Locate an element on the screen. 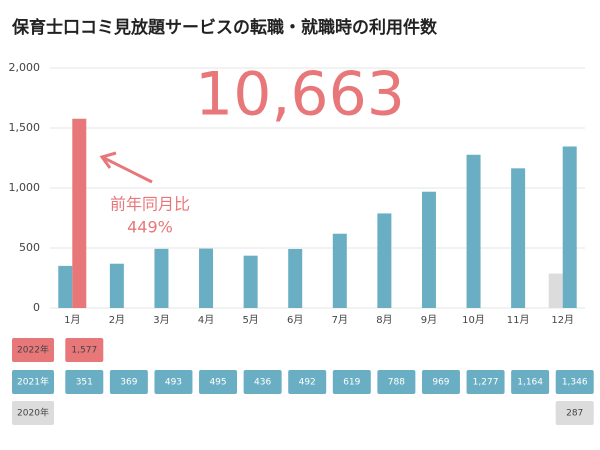 This screenshot has height=450, width=600. value-label: 1,164 is located at coordinates (530, 383).